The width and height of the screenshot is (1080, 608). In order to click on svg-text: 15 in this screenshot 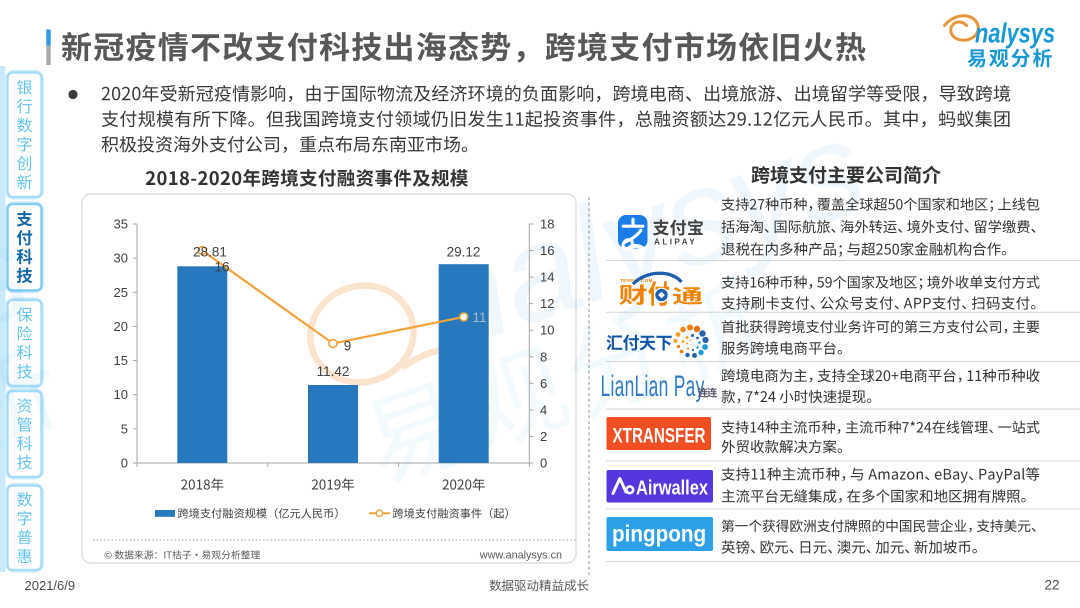, I will do `click(121, 360)`.